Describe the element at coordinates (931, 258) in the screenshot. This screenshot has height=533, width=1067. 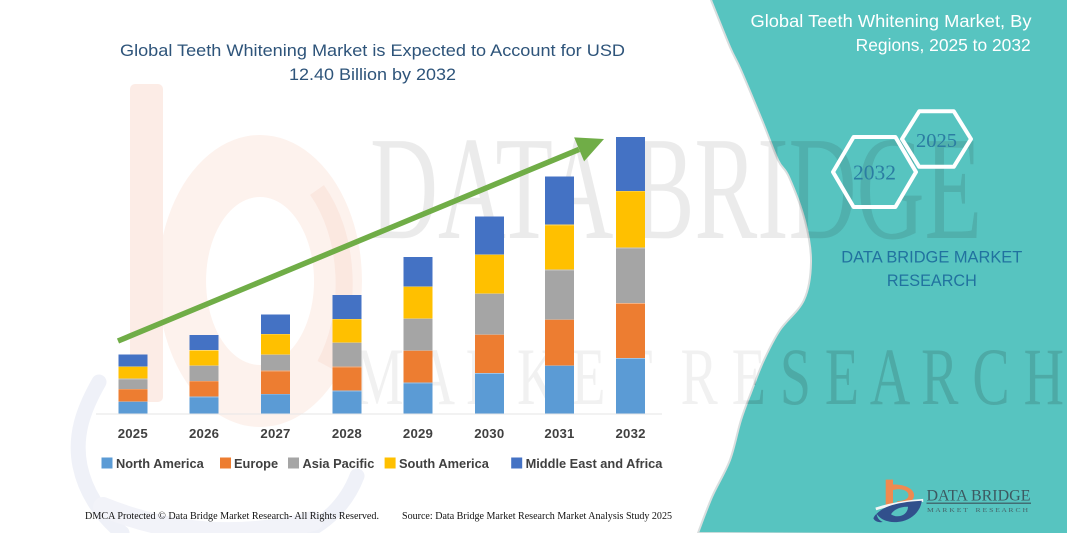
I see `svg-text: DATA BRIDGE MARKET` at that location.